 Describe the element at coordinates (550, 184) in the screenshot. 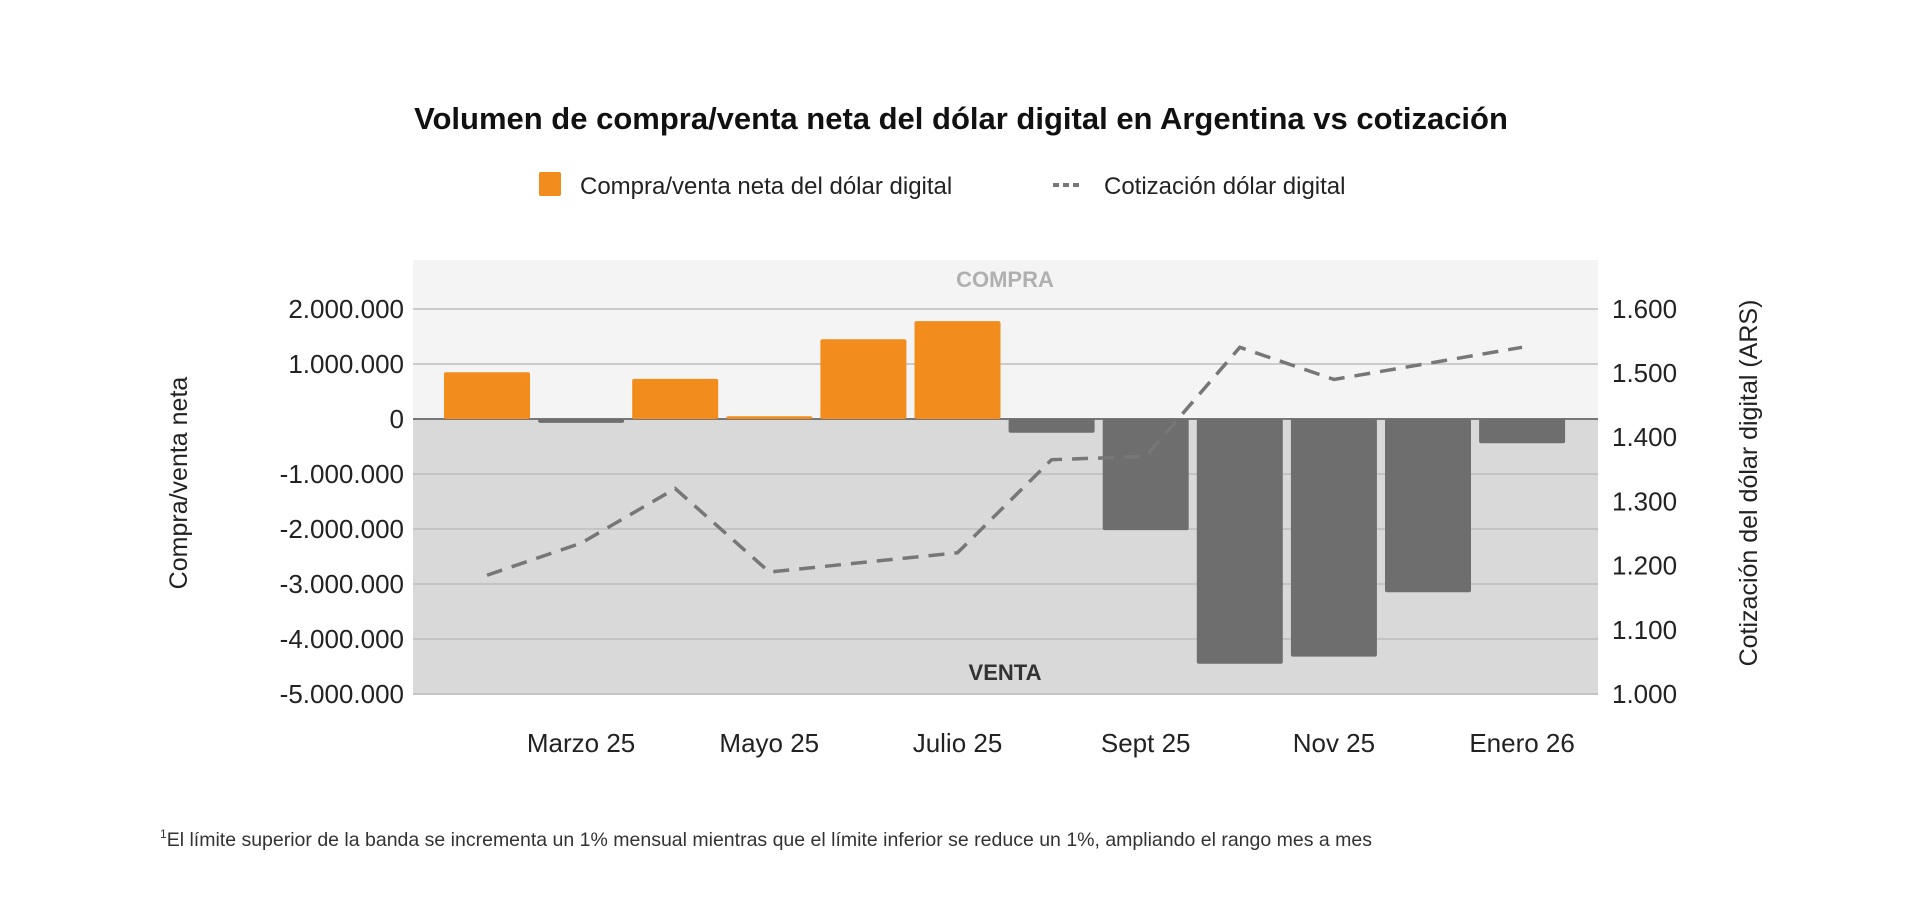

I see `legend-swatch-bar` at that location.